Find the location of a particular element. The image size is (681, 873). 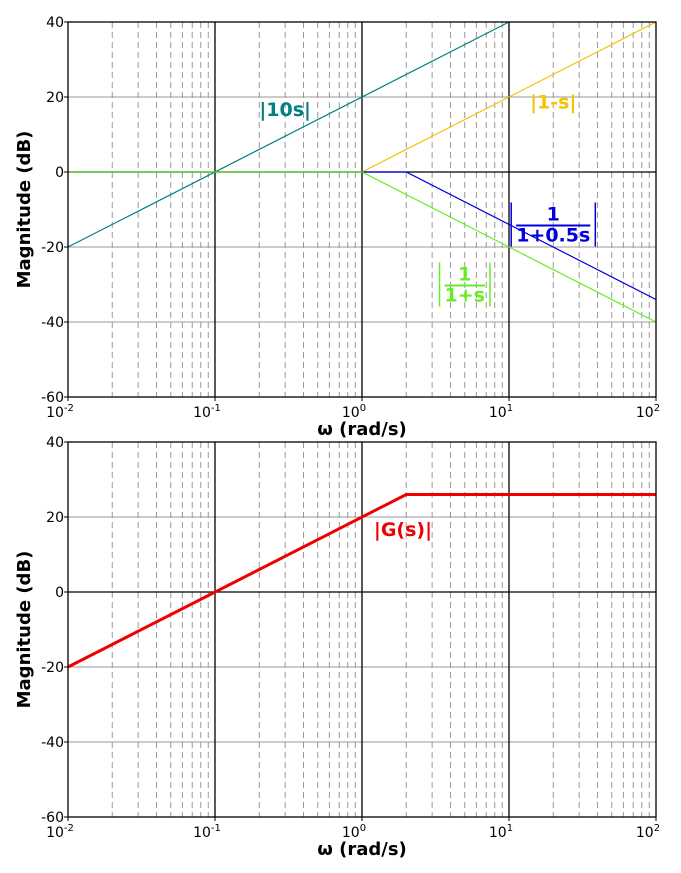

plot1-y-axis-label: Magnitude (dB) is located at coordinates (24, 630).